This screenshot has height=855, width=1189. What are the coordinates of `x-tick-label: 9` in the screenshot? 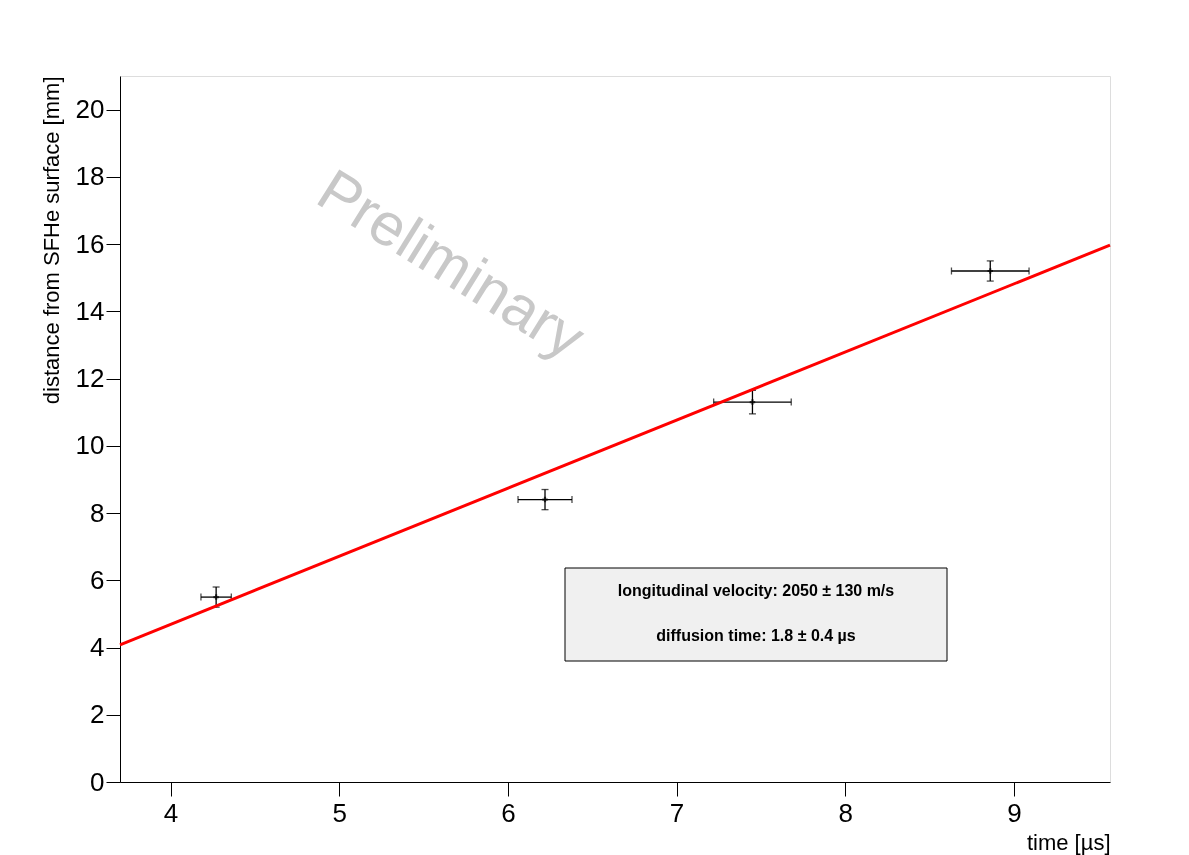 It's located at (1014, 812).